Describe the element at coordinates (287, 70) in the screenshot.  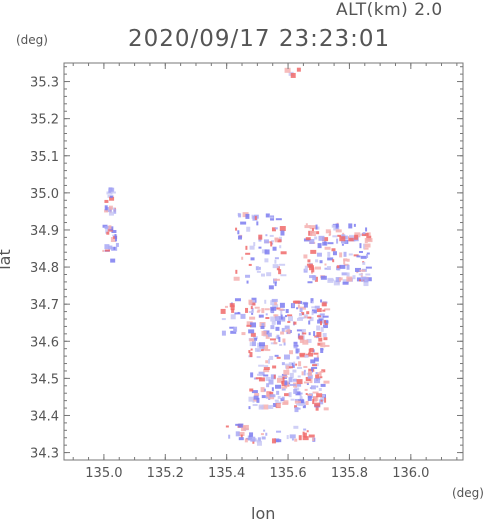
I see `echo-cell-top-dots` at that location.